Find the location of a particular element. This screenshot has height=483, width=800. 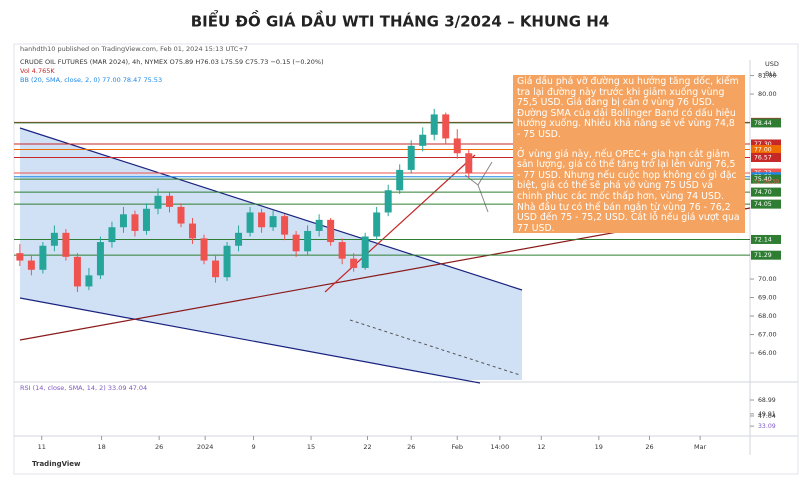

level-label: 78.44 is located at coordinates (763, 123).